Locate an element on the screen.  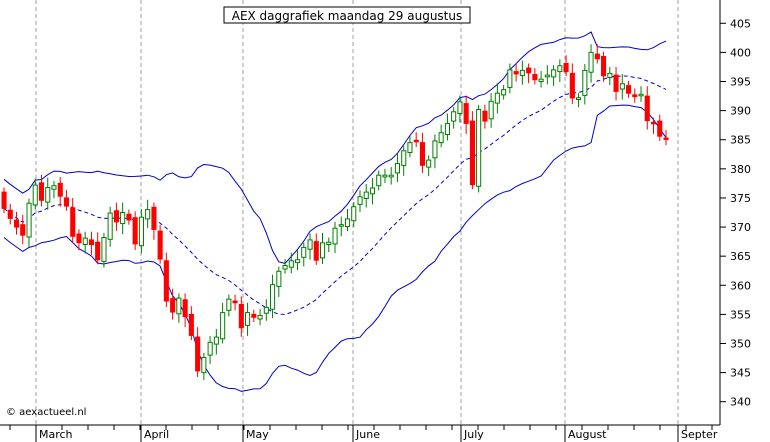
x-tick-label: July is located at coordinates (473, 434).